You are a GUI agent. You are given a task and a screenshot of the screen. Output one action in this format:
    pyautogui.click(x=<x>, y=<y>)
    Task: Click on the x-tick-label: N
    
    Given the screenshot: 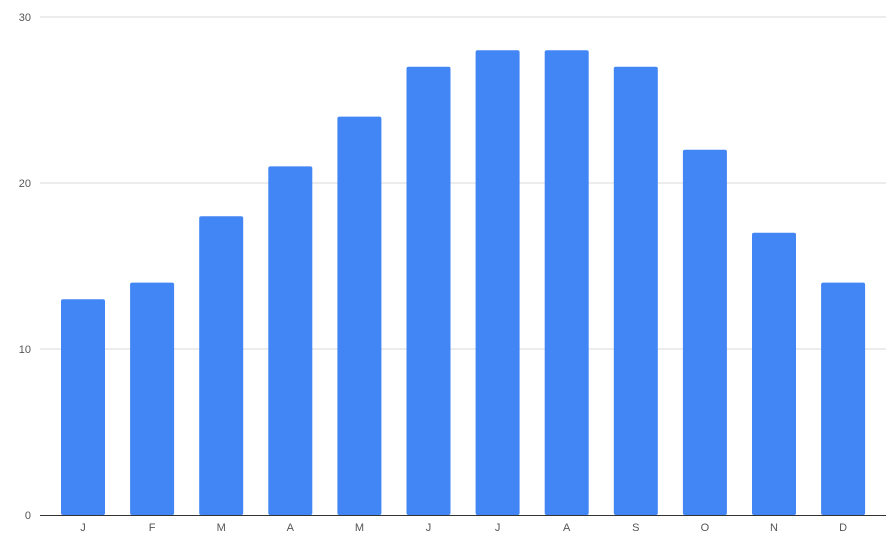 What is the action you would take?
    pyautogui.click(x=774, y=528)
    